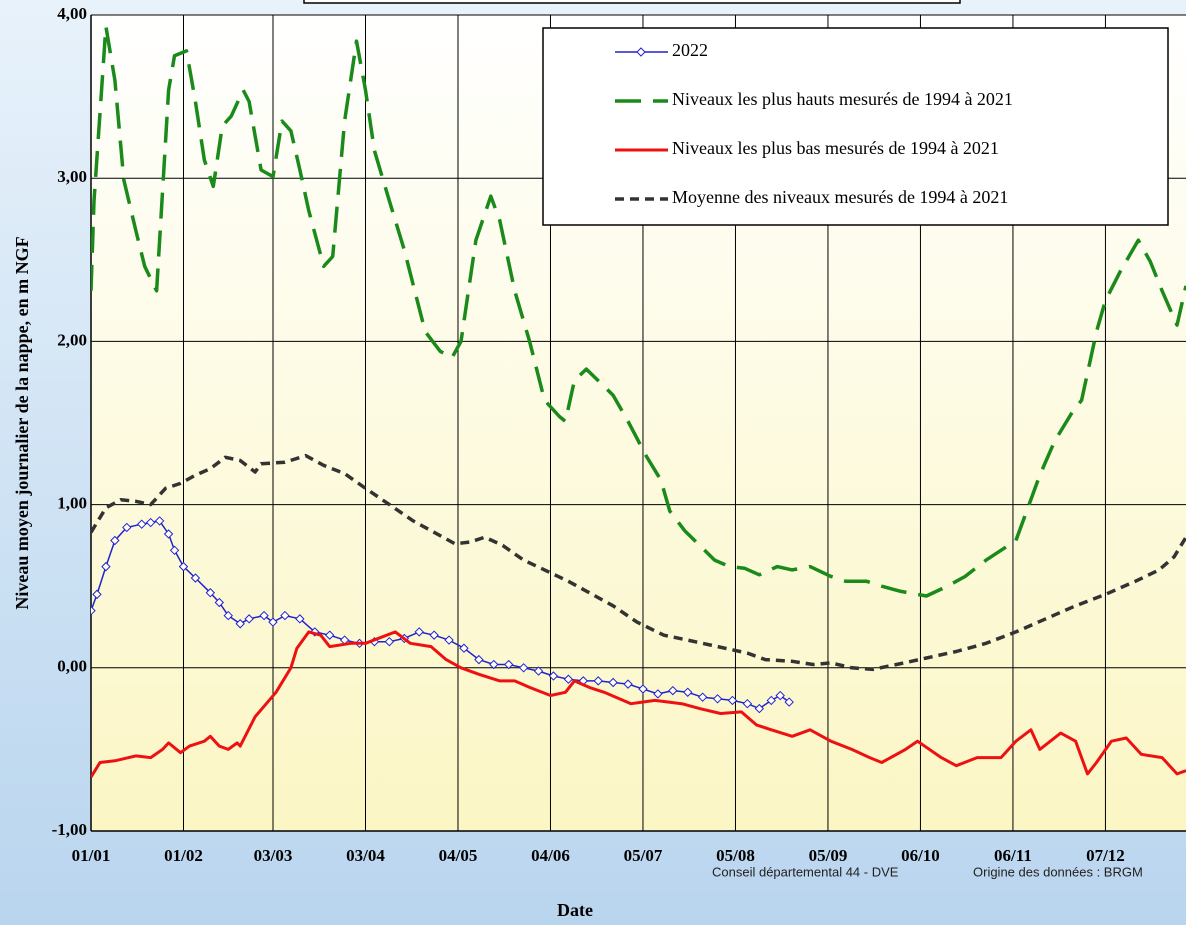 The width and height of the screenshot is (1186, 925). What do you see at coordinates (855, 126) in the screenshot?
I see `legend-box` at bounding box center [855, 126].